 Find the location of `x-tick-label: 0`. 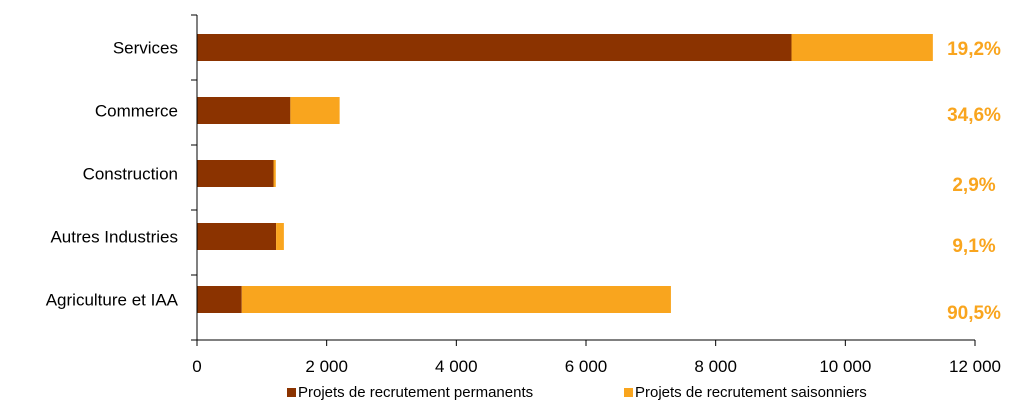

x-tick-label: 0 is located at coordinates (196, 366).